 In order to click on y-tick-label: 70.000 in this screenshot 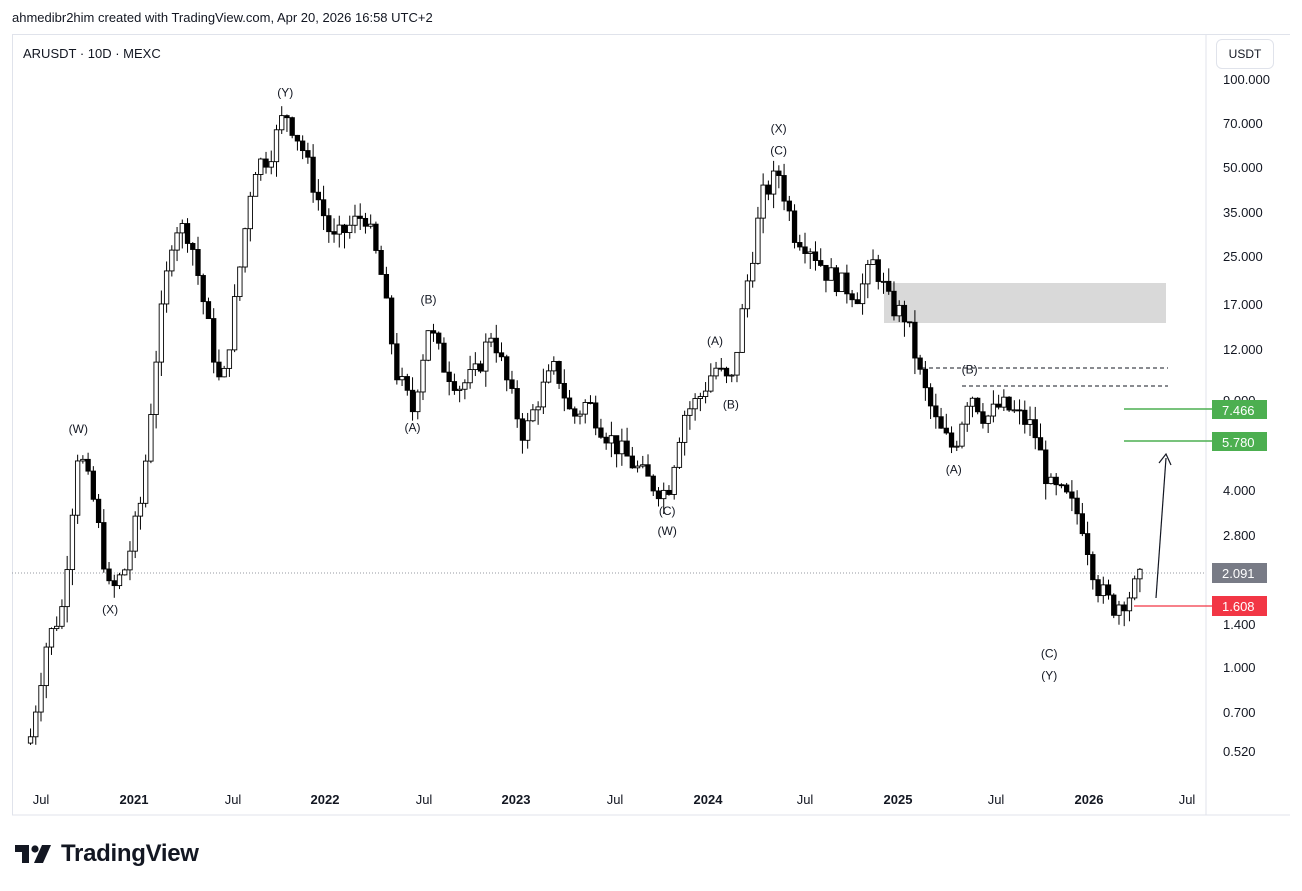, I will do `click(1243, 123)`.